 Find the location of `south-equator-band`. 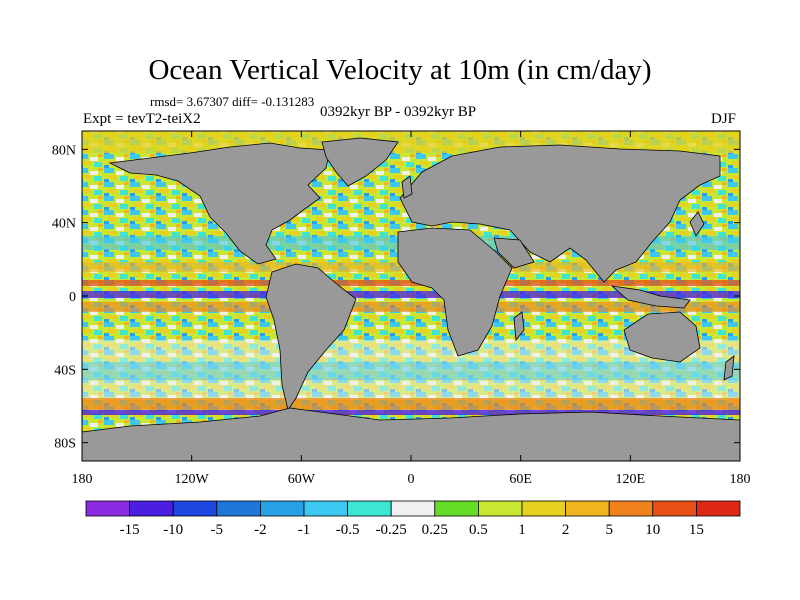

south-equator-band is located at coordinates (411, 307).